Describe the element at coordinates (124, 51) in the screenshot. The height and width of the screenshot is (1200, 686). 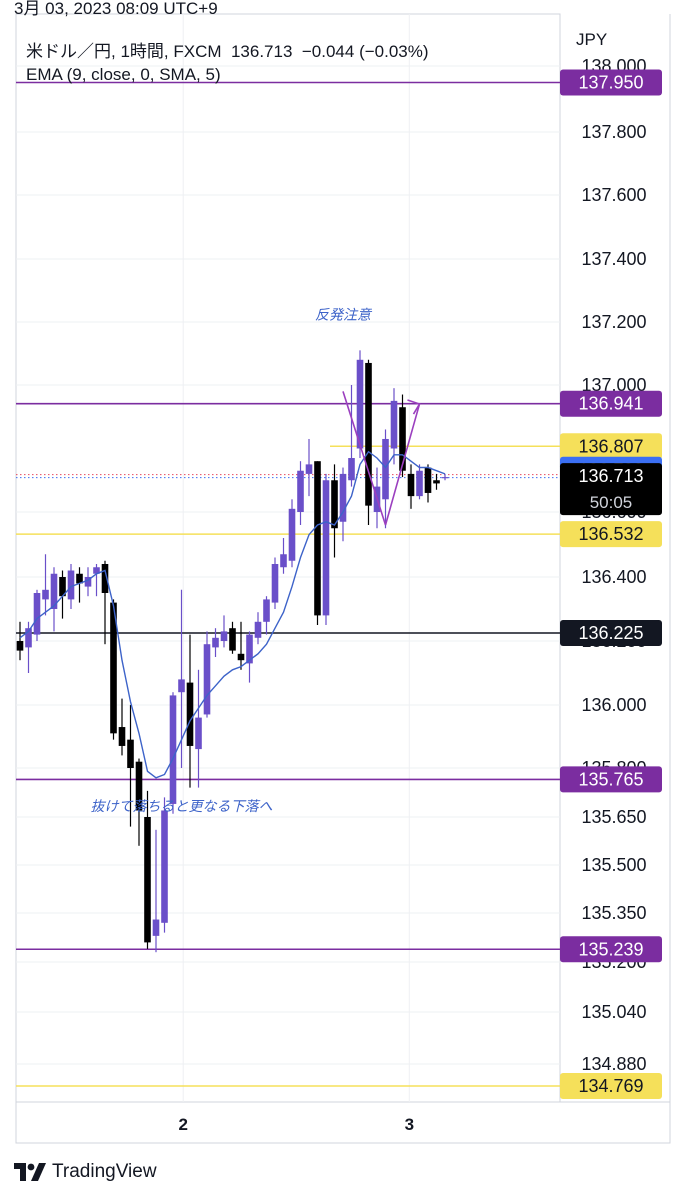
I see `symbol-line: 米ドル／円, 1時間, FXCM` at that location.